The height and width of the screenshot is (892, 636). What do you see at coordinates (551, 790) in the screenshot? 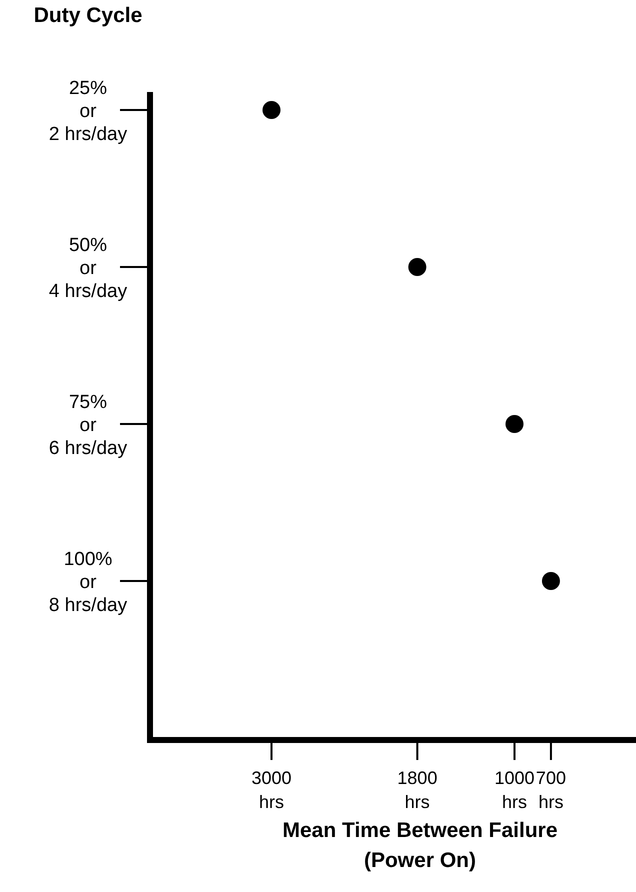
I see `x-tick-label: 700 hrs` at bounding box center [551, 790].